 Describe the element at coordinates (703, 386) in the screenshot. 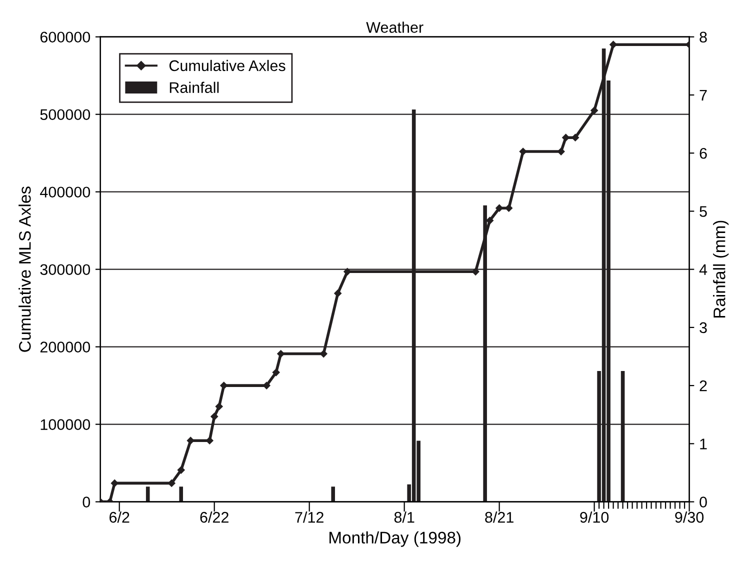

I see `y2-tick-label: 2` at that location.